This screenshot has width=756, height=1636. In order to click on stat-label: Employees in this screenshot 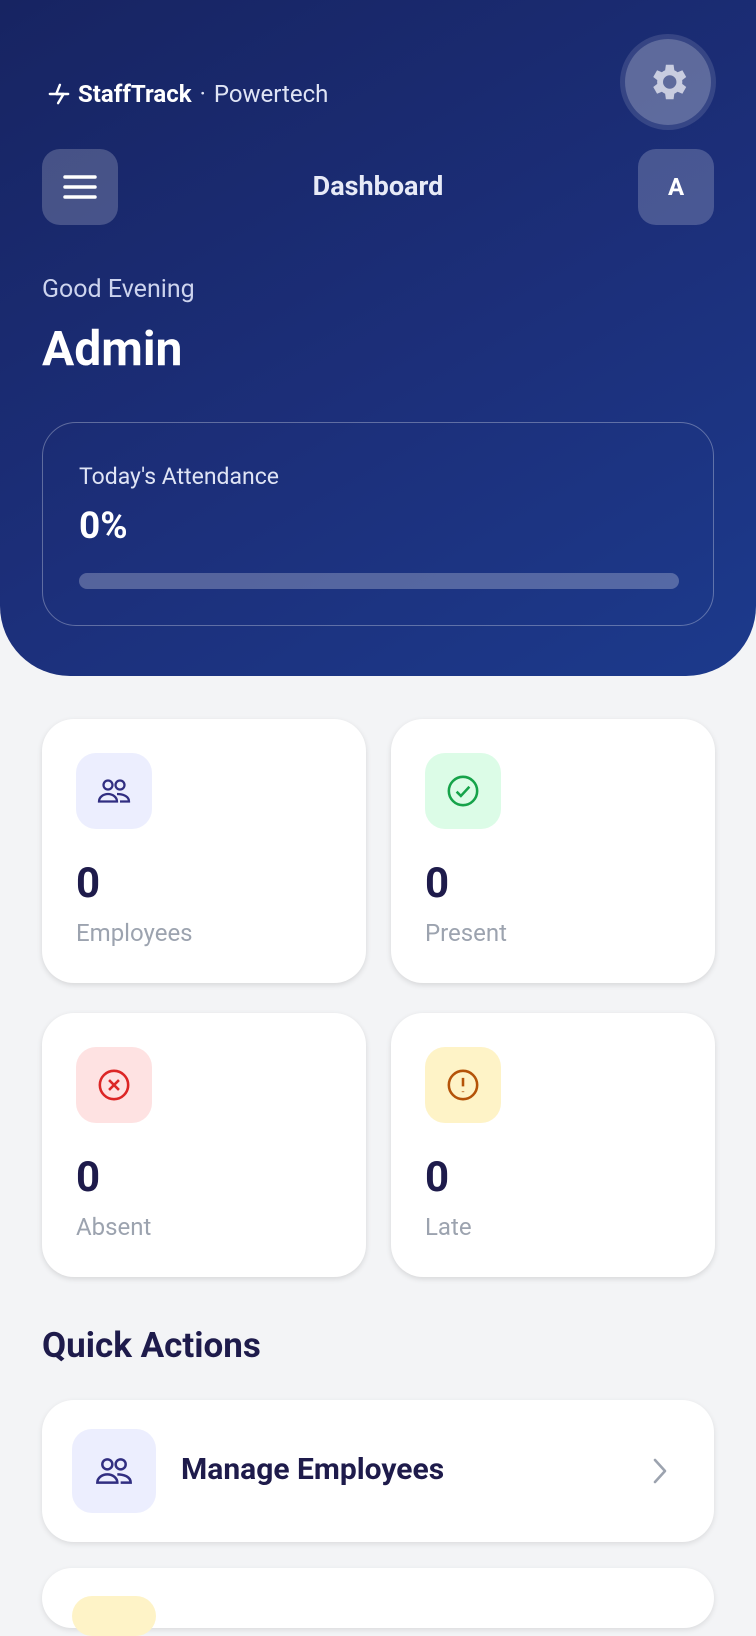, I will do `click(134, 933)`.